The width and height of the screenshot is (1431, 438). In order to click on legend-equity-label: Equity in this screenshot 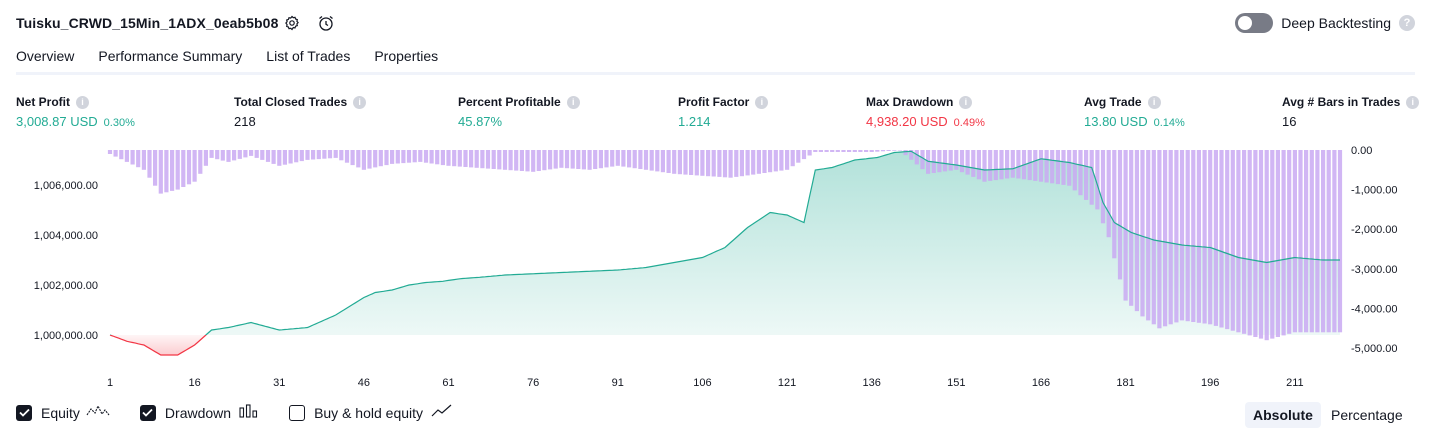, I will do `click(60, 412)`.